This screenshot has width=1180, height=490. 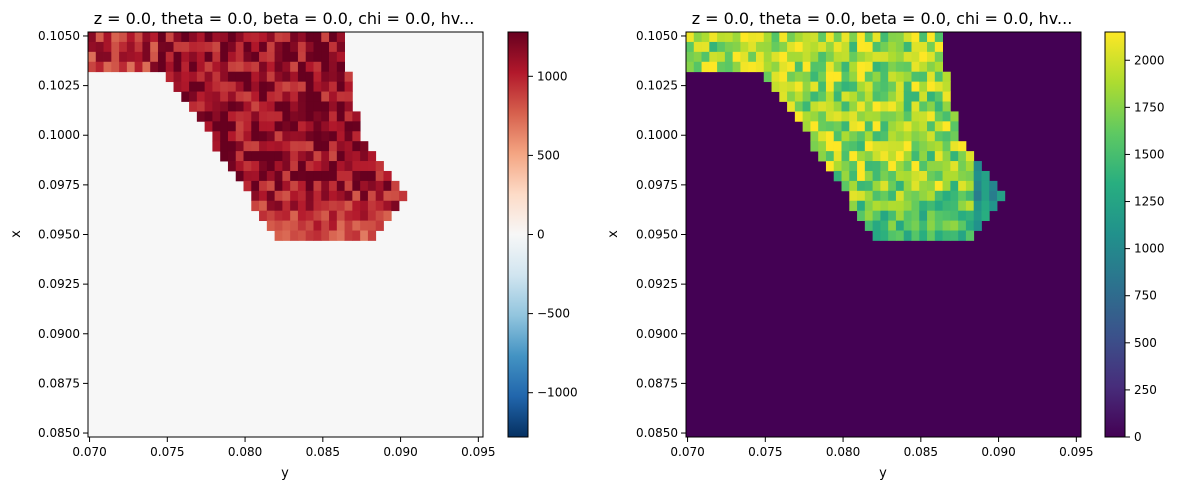 I want to click on y-tick-label: 0.0875, so click(x=657, y=383).